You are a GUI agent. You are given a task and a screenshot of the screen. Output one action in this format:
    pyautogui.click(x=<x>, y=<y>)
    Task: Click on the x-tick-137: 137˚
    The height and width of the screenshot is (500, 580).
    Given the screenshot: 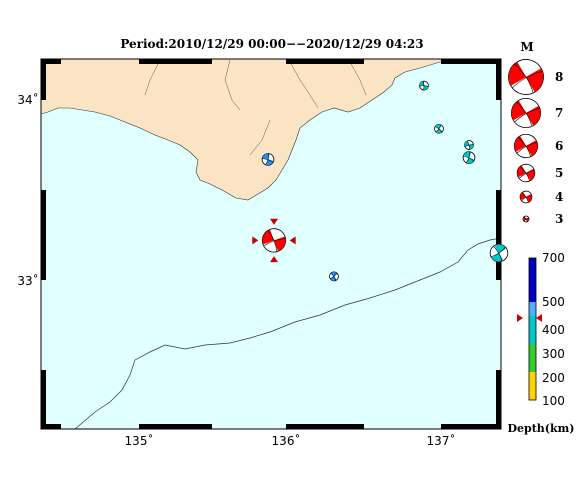 What is the action you would take?
    pyautogui.click(x=441, y=440)
    